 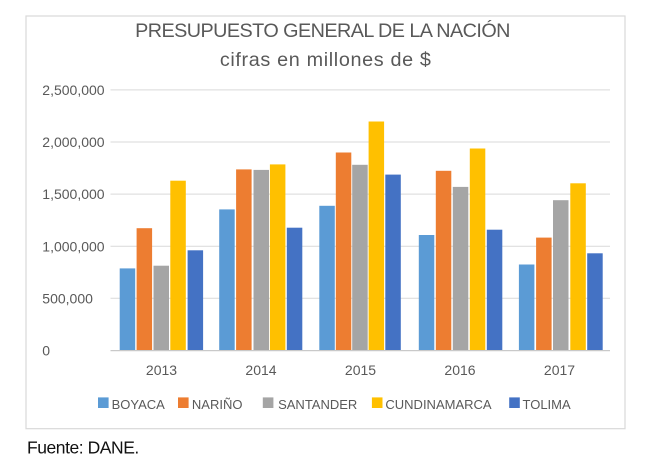 I want to click on svg-text: 2016, so click(x=459, y=370).